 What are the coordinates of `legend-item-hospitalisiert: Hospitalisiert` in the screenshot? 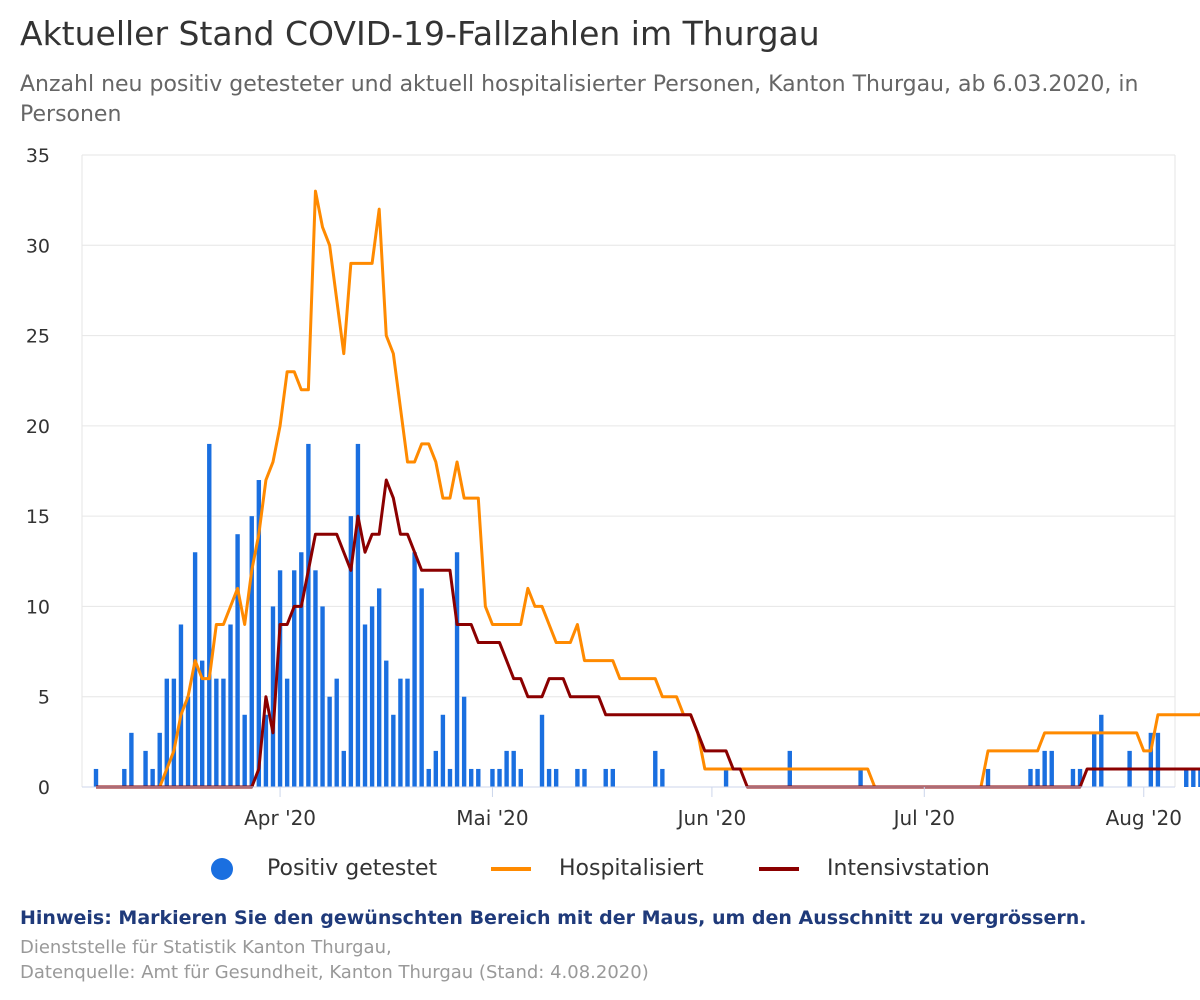 It's located at (597, 868).